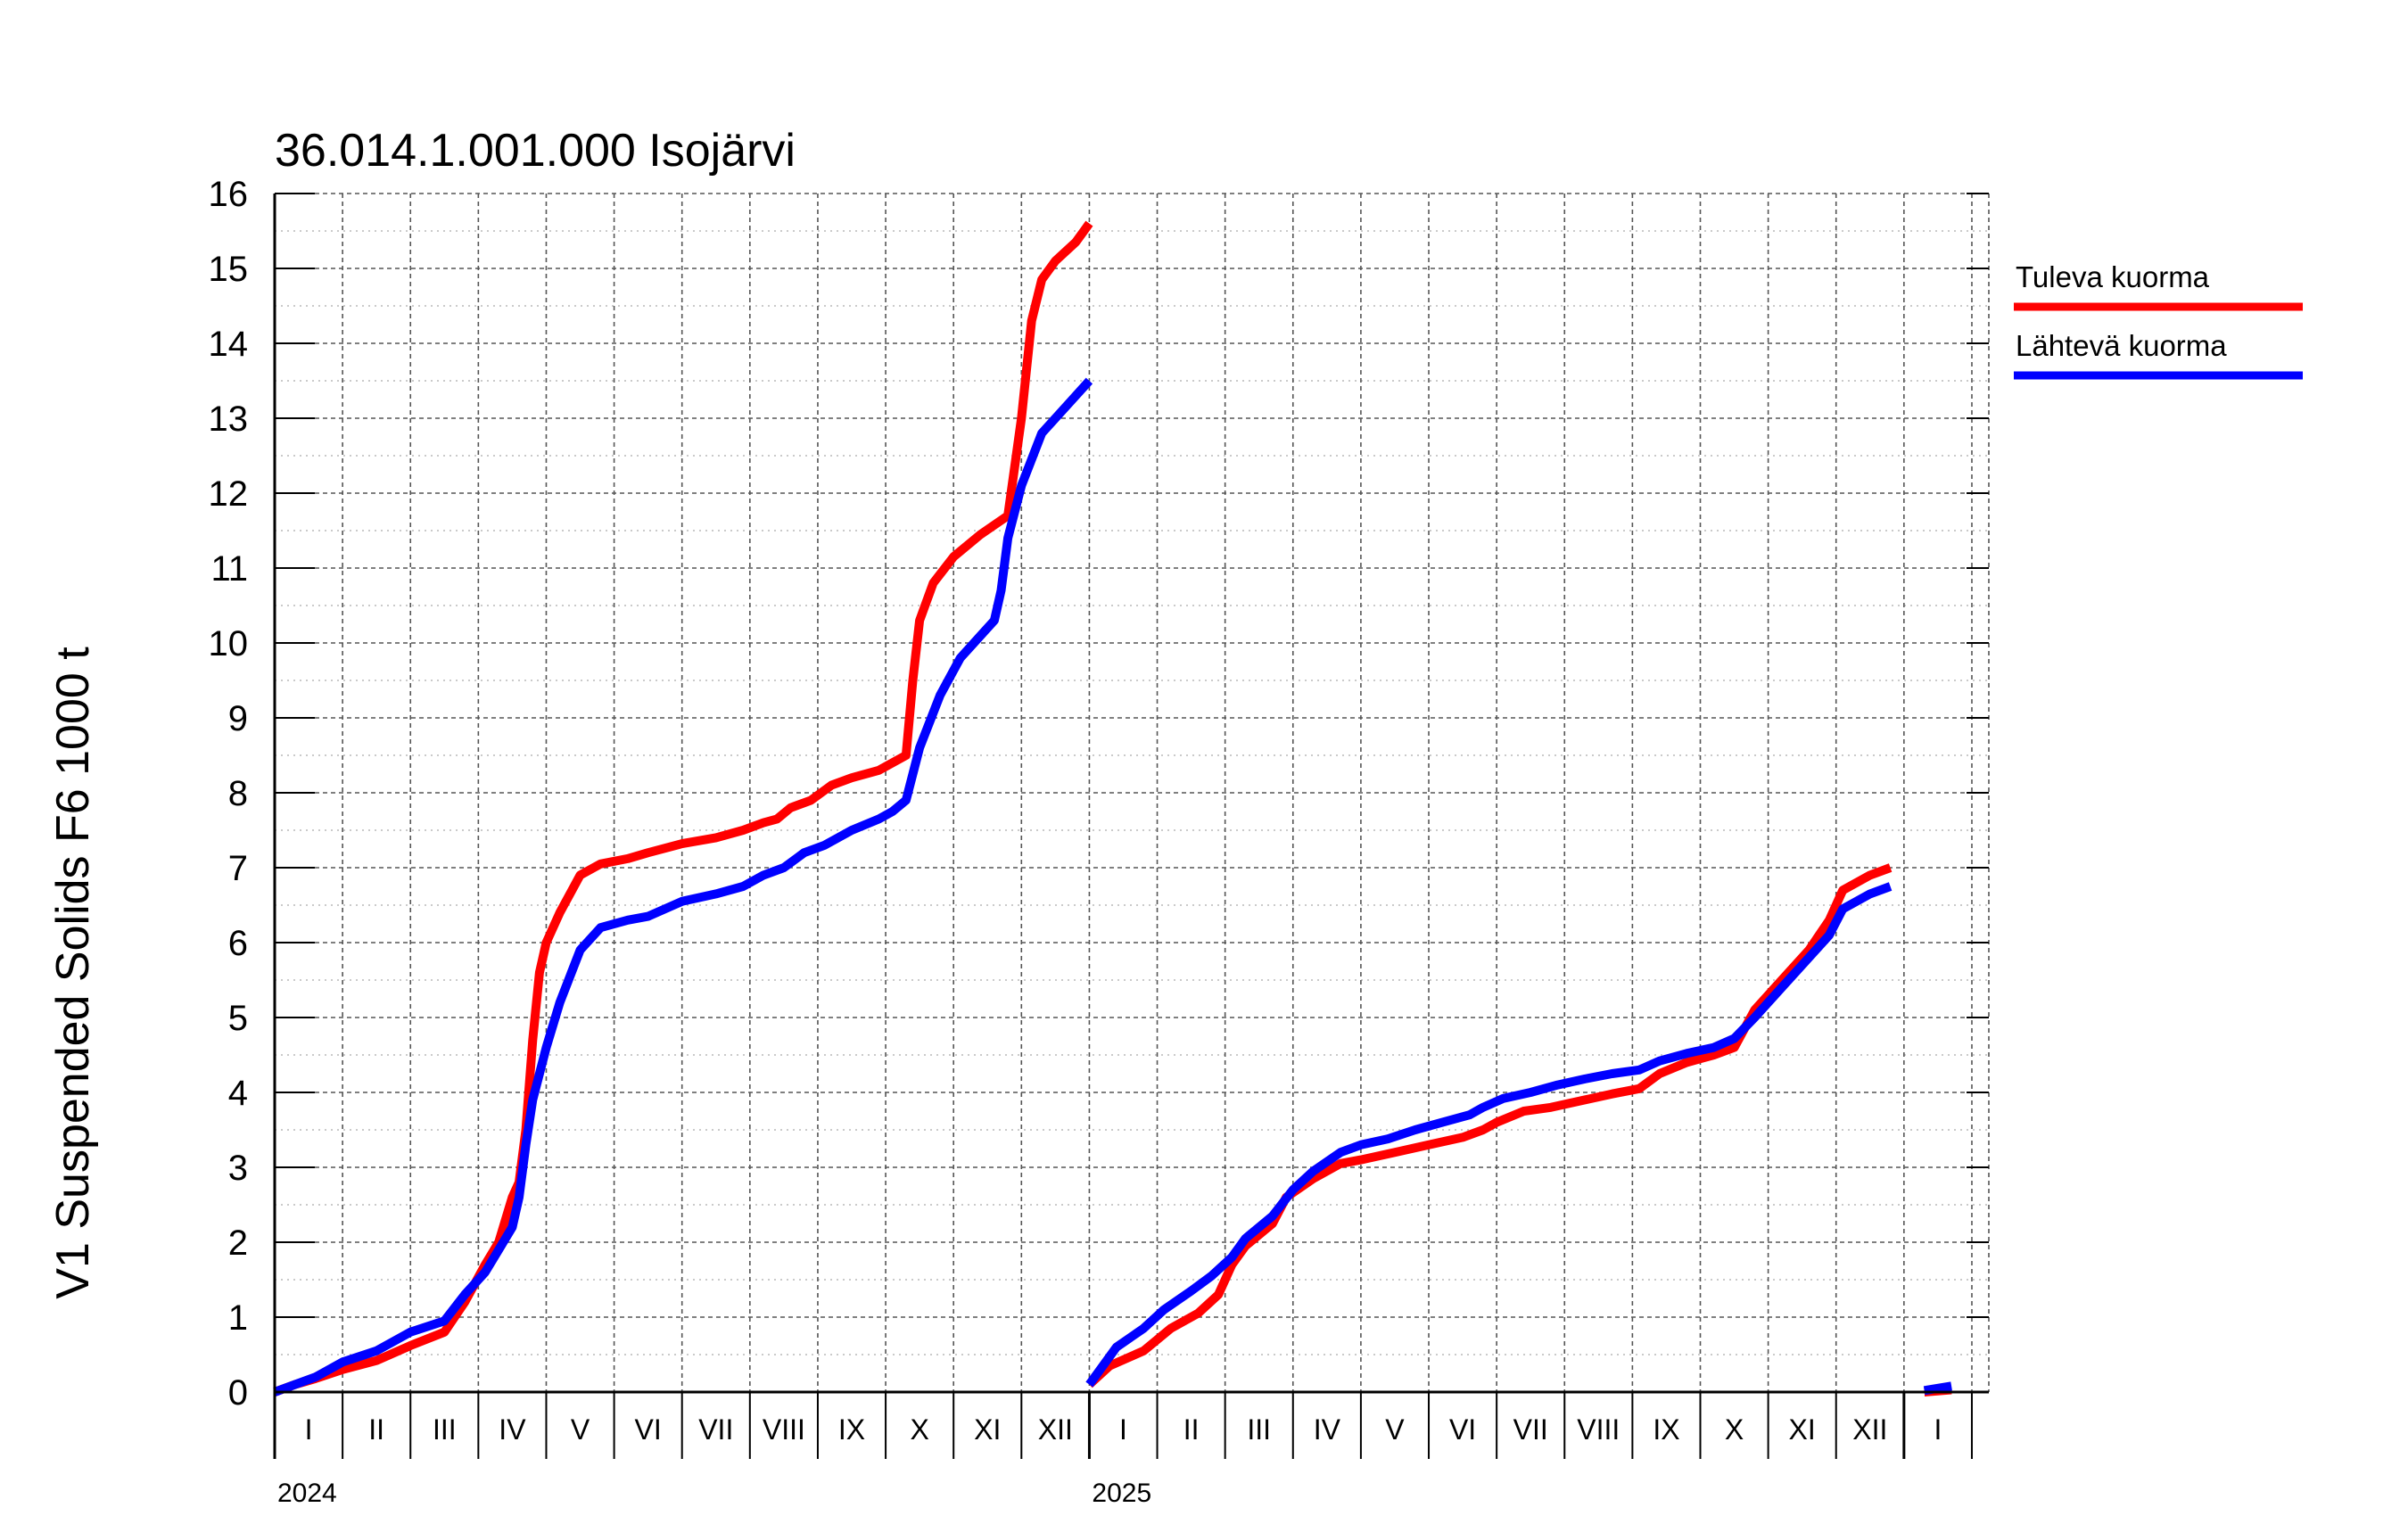  I want to click on y-tick-label: 6, so click(238, 943).